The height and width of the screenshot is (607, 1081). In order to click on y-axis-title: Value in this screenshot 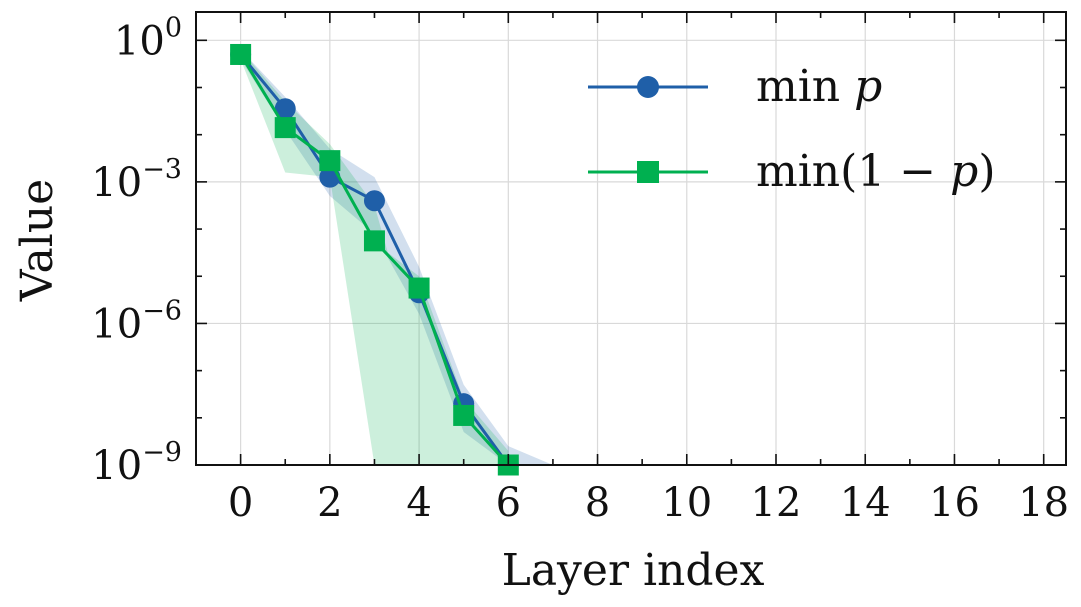, I will do `click(37, 240)`.